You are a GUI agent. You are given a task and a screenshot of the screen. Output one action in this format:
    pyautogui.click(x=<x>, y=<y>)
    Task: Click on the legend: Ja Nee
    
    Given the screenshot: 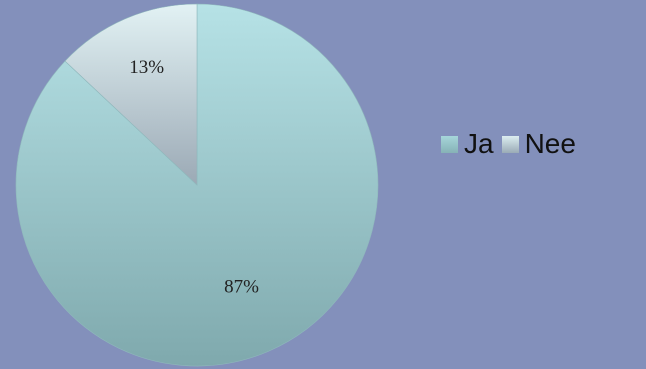 What is the action you would take?
    pyautogui.click(x=512, y=144)
    